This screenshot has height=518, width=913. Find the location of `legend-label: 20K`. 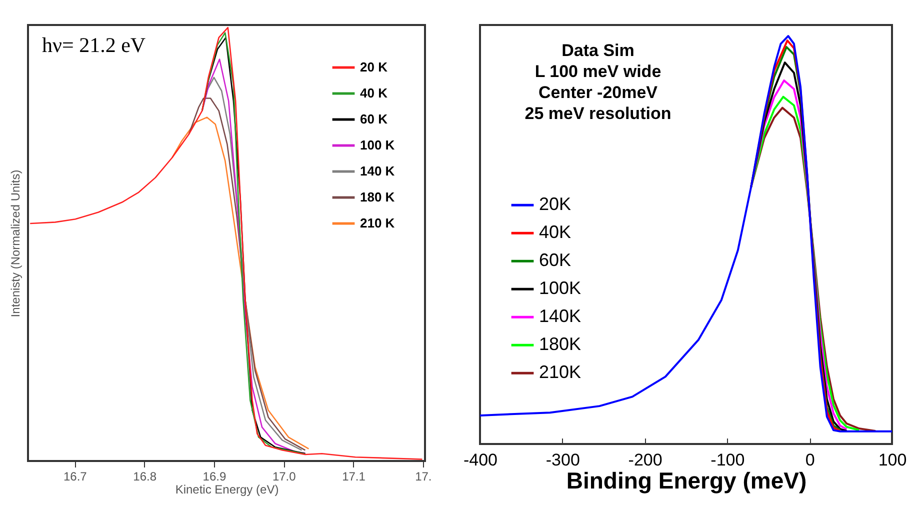

legend-label: 20K is located at coordinates (555, 204).